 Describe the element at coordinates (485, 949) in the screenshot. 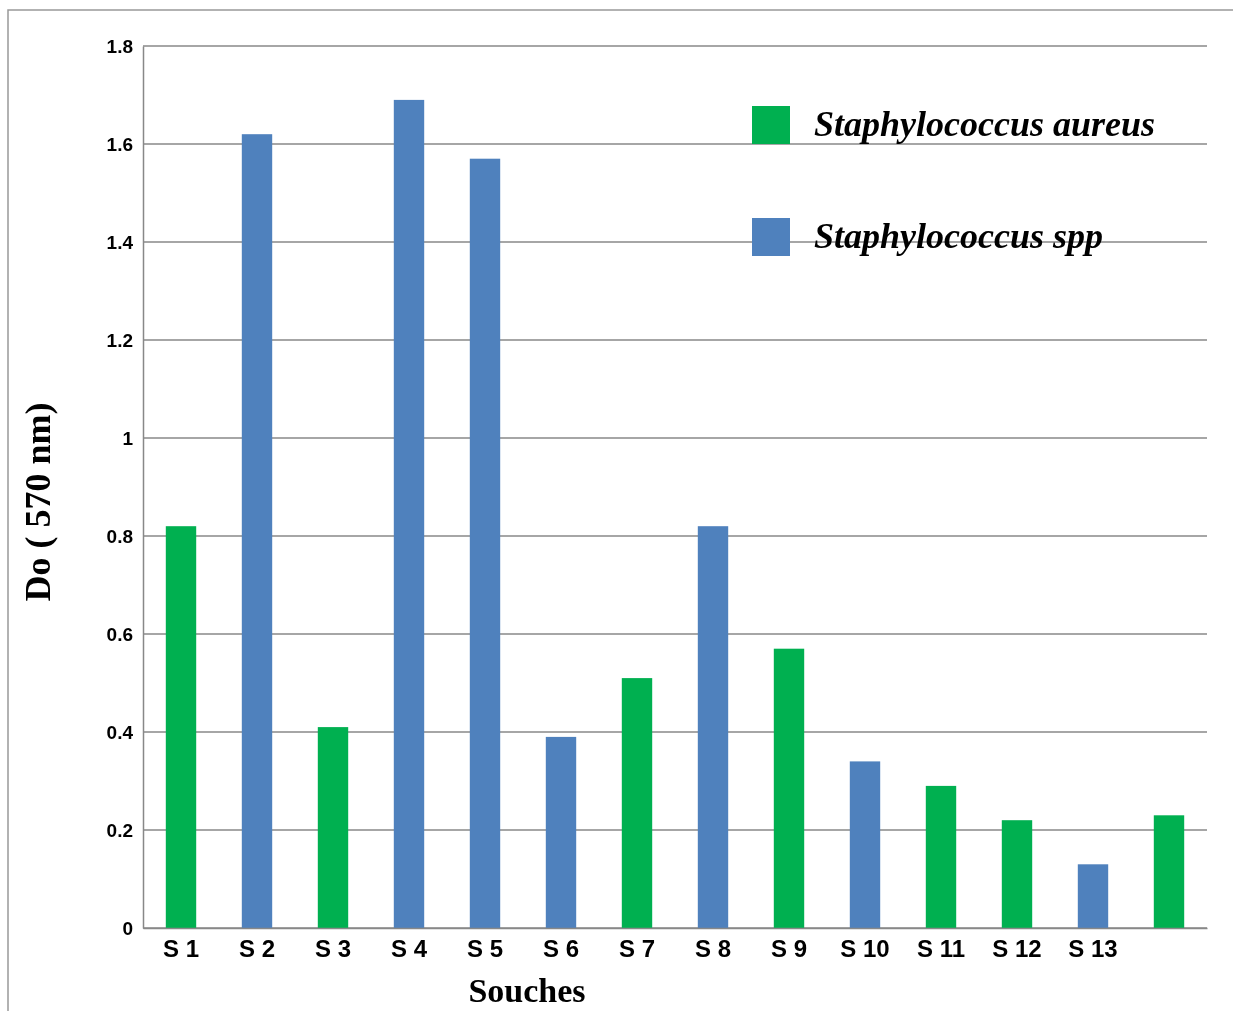

I see `x-tick-label: S 5` at that location.